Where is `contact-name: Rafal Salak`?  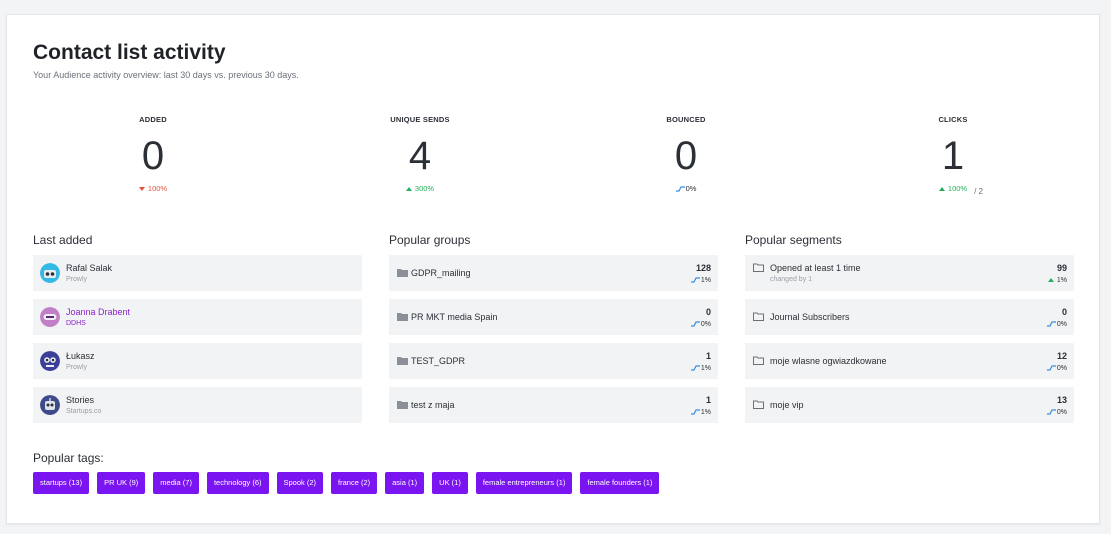
contact-name: Rafal Salak is located at coordinates (89, 268).